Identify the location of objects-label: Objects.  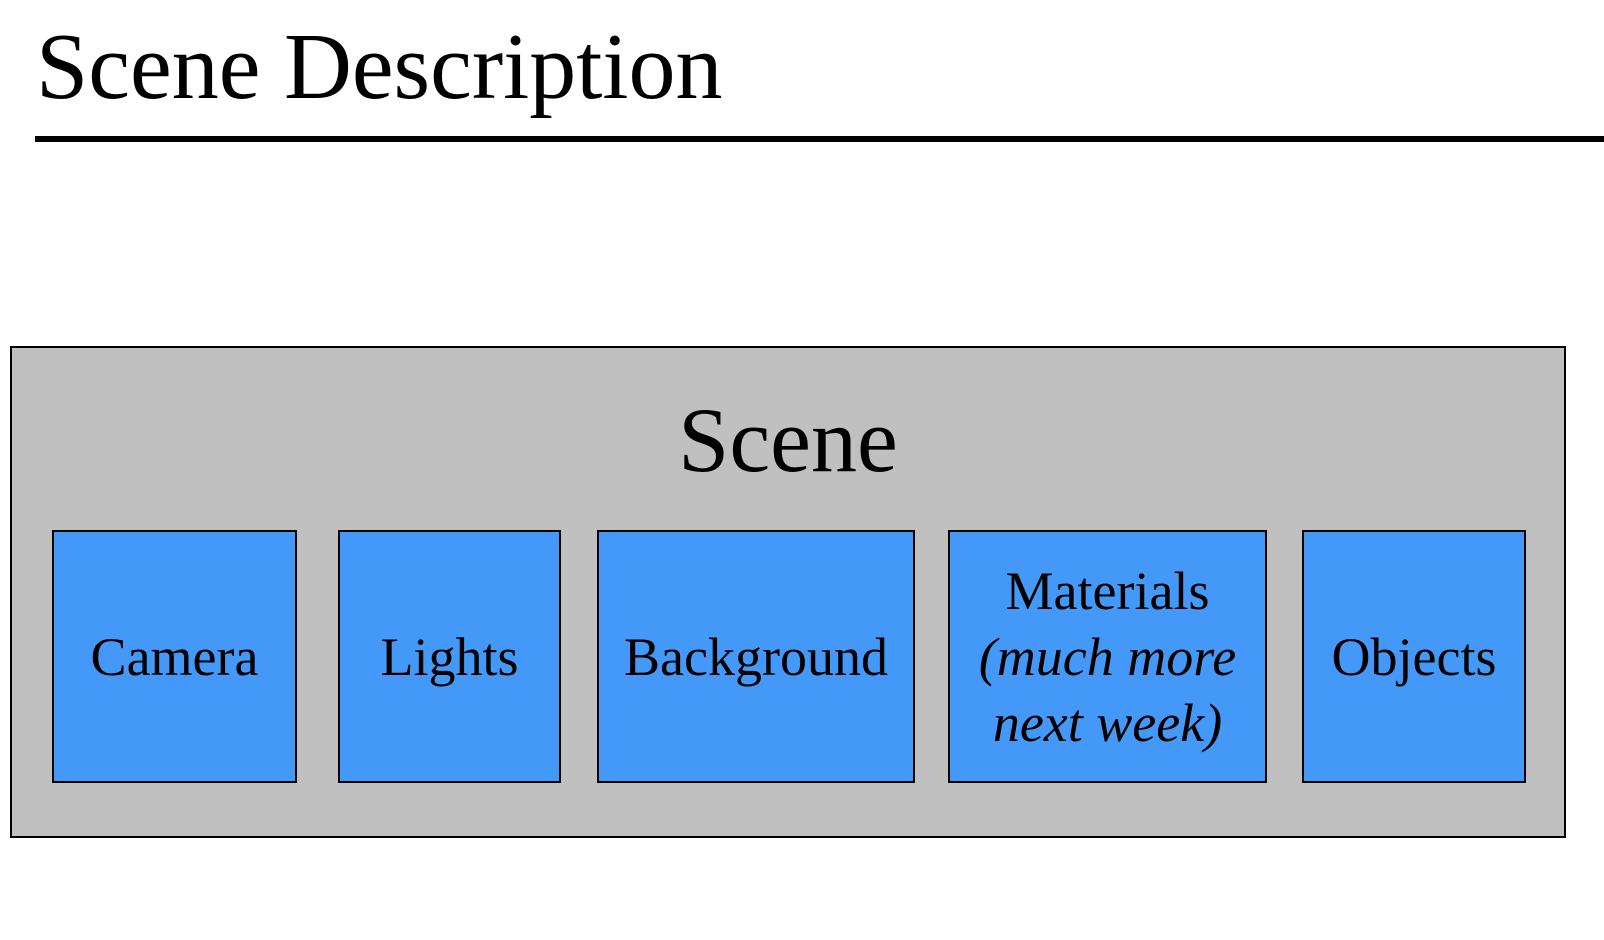
(1414, 656).